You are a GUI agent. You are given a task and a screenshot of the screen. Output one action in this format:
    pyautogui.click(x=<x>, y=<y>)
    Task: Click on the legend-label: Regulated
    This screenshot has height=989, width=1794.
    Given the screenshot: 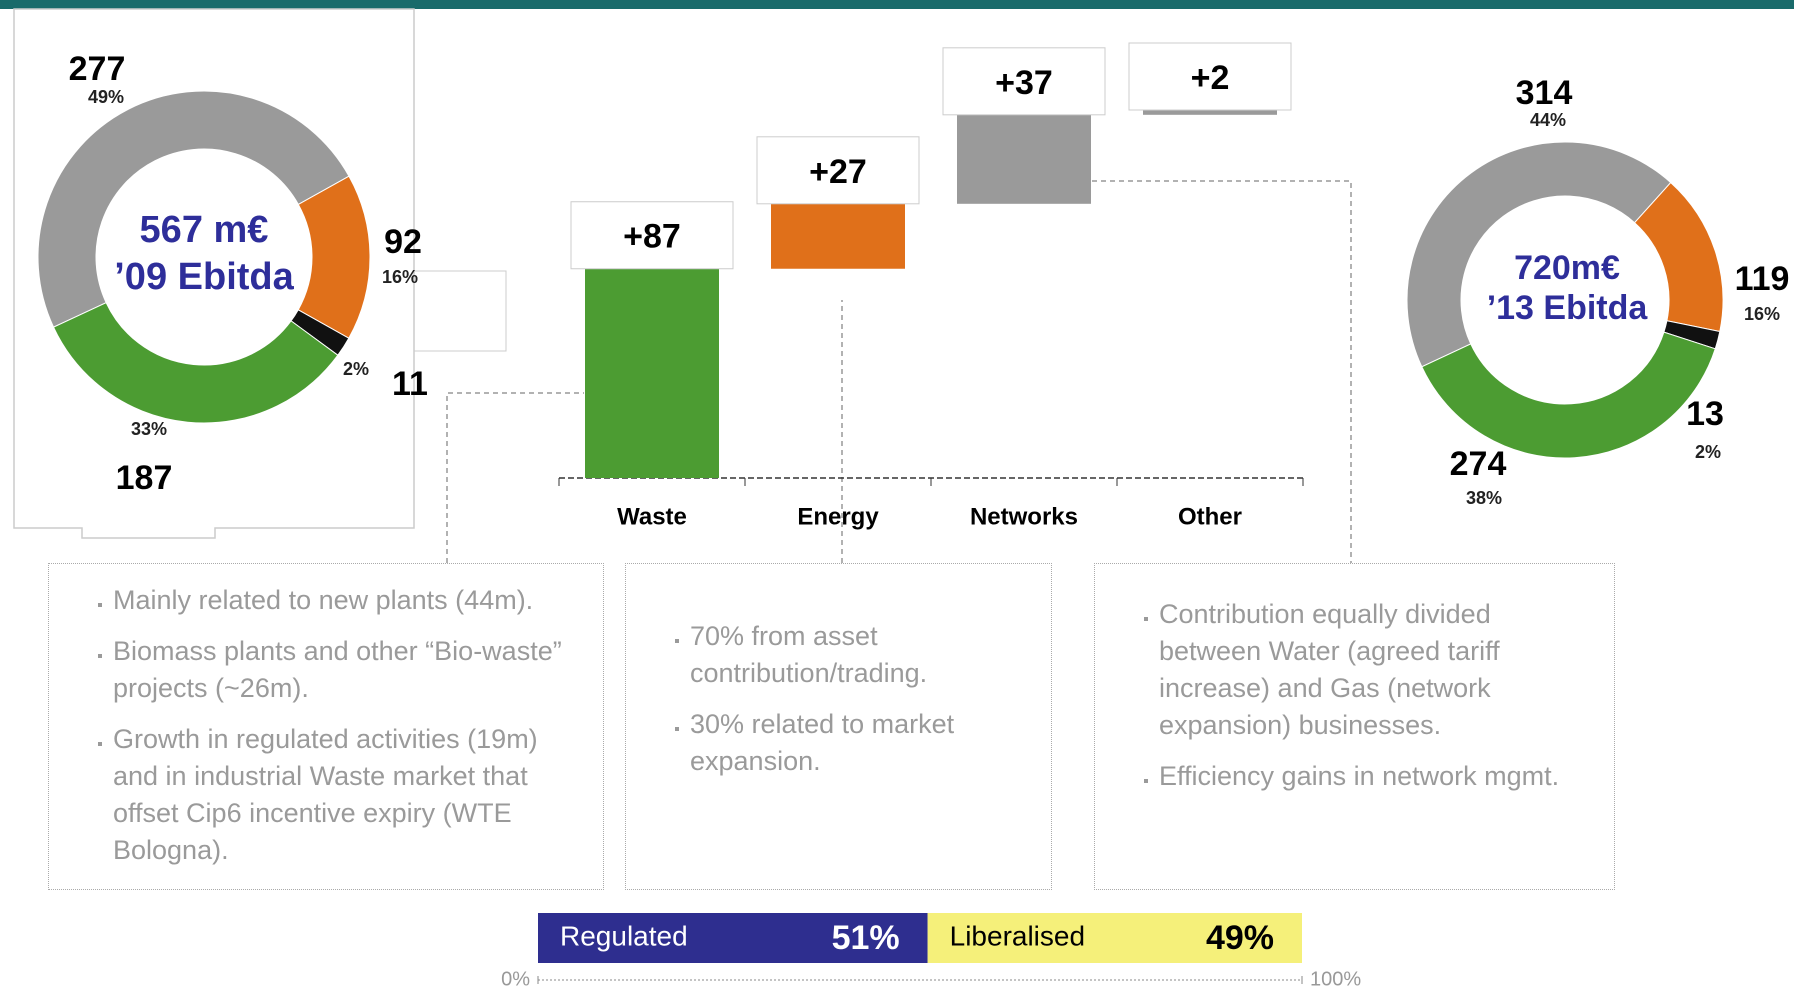 What is the action you would take?
    pyautogui.click(x=624, y=935)
    